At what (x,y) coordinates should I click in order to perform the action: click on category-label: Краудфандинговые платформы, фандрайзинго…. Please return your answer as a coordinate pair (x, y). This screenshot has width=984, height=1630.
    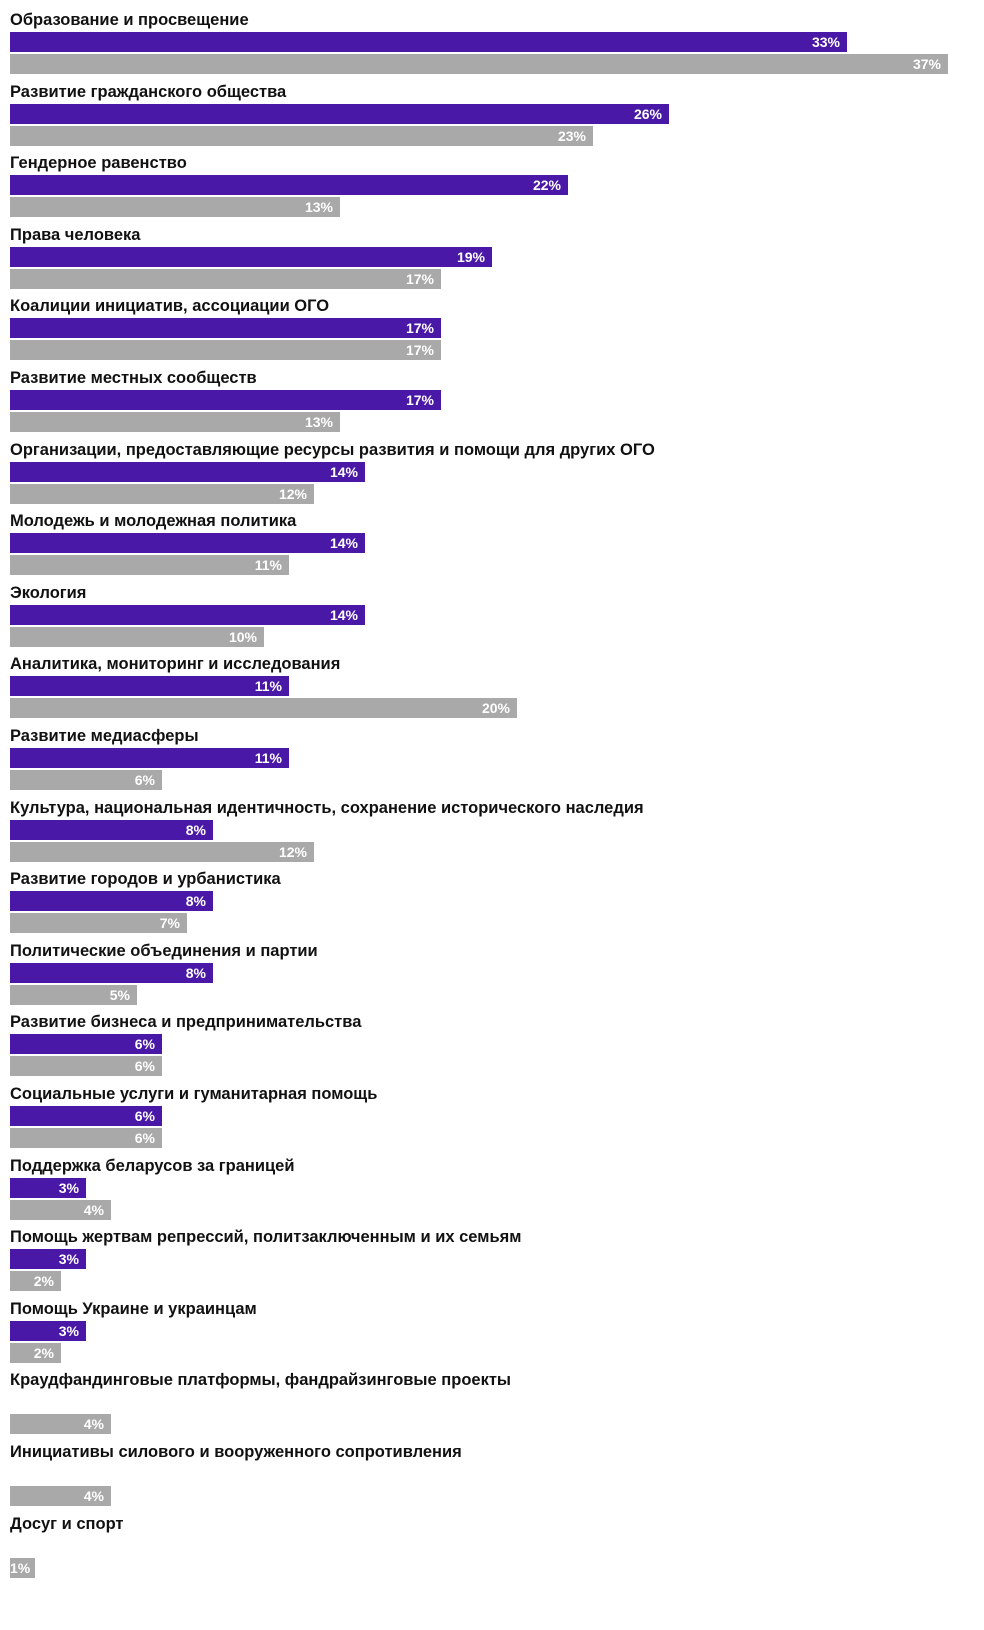
    Looking at the image, I should click on (261, 1380).